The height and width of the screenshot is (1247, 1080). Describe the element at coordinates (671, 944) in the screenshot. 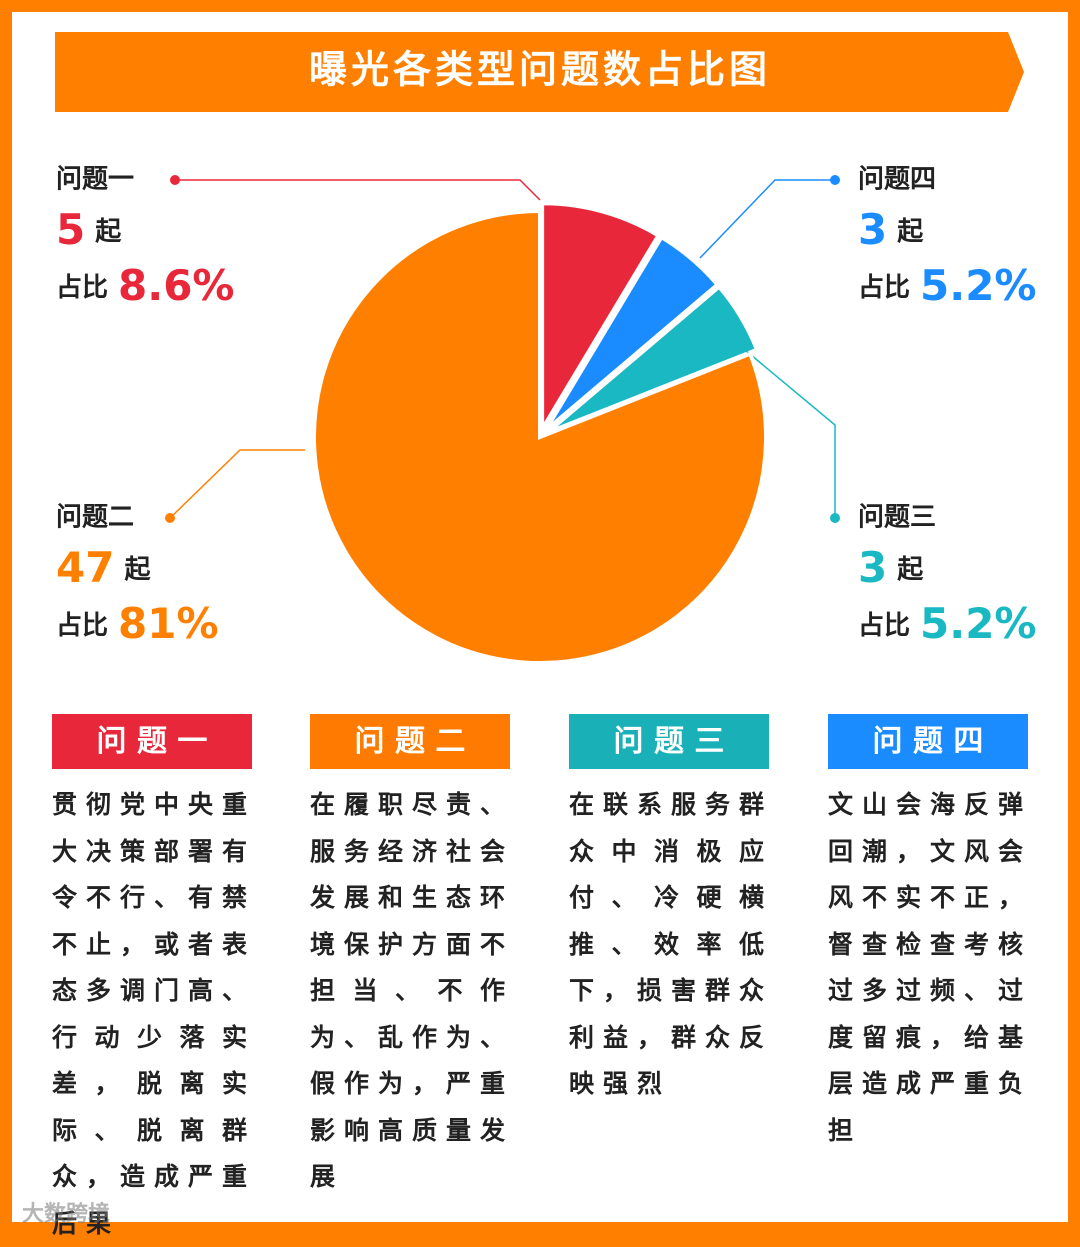

I see `card-text: 在联系服务群众中消极应付、冷硬横推、效率低下，损害群众利益，群众反映强烈` at that location.